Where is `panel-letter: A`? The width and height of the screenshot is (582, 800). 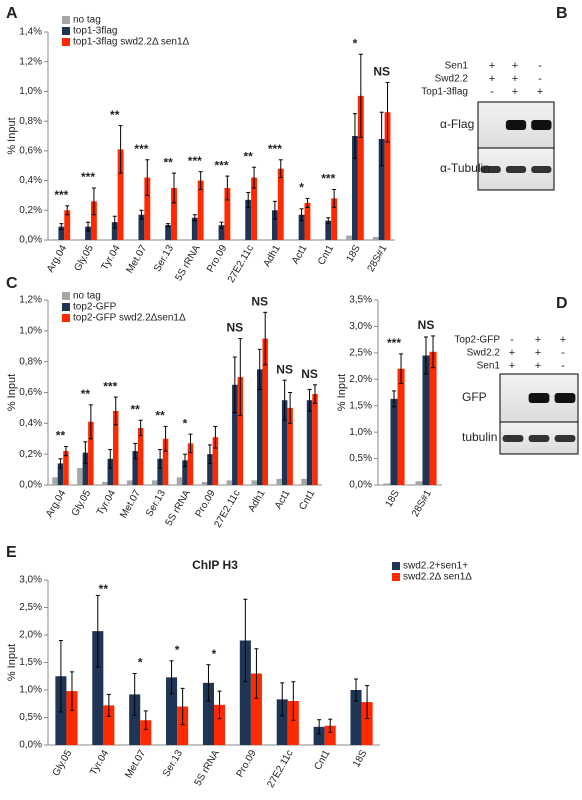 panel-letter: A is located at coordinates (12, 13).